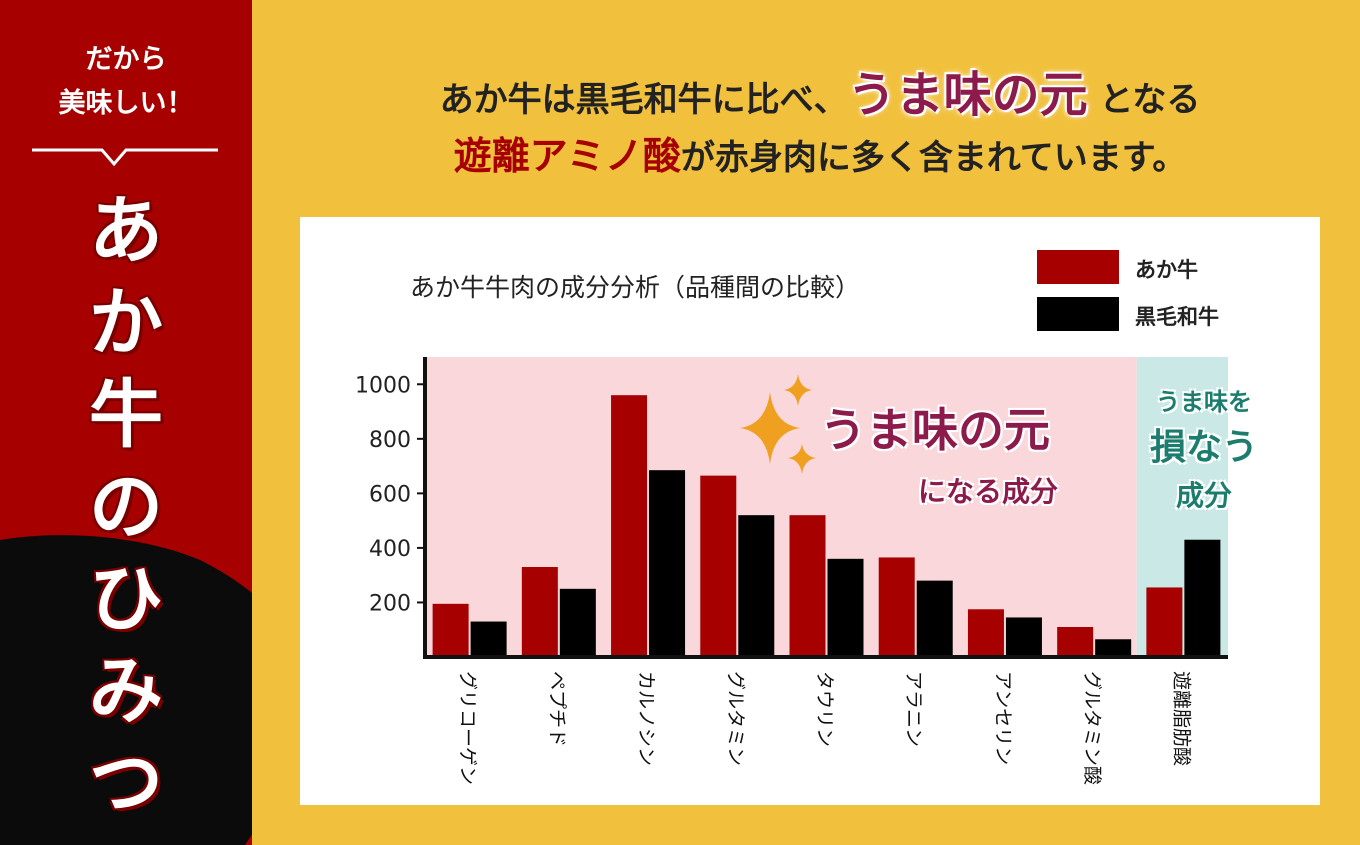  I want to click on legend-swatch-kuroge, so click(1078, 314).